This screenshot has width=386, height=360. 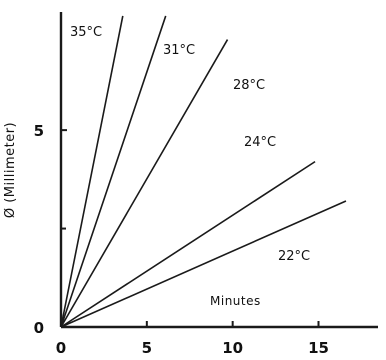 What do you see at coordinates (318, 348) in the screenshot?
I see `x-tick-label: 15` at bounding box center [318, 348].